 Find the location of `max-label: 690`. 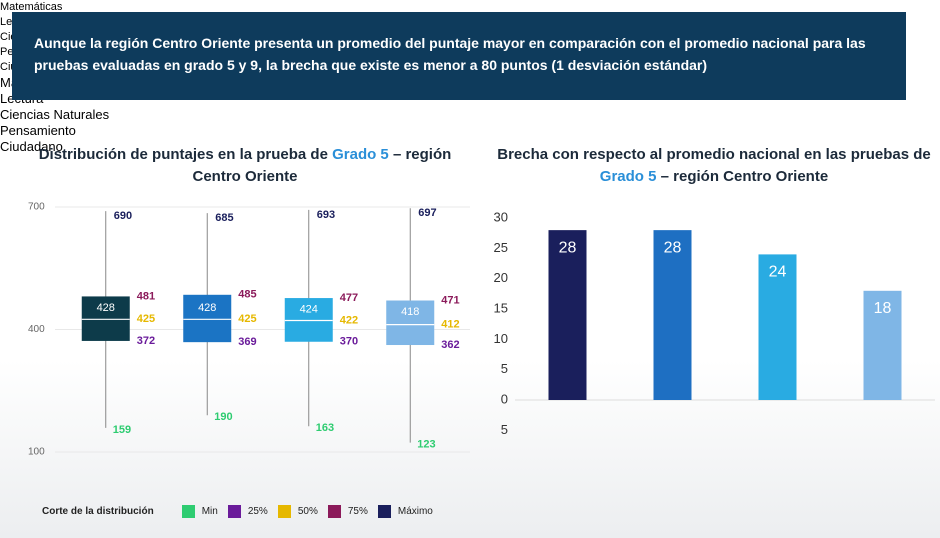

max-label: 690 is located at coordinates (123, 216).